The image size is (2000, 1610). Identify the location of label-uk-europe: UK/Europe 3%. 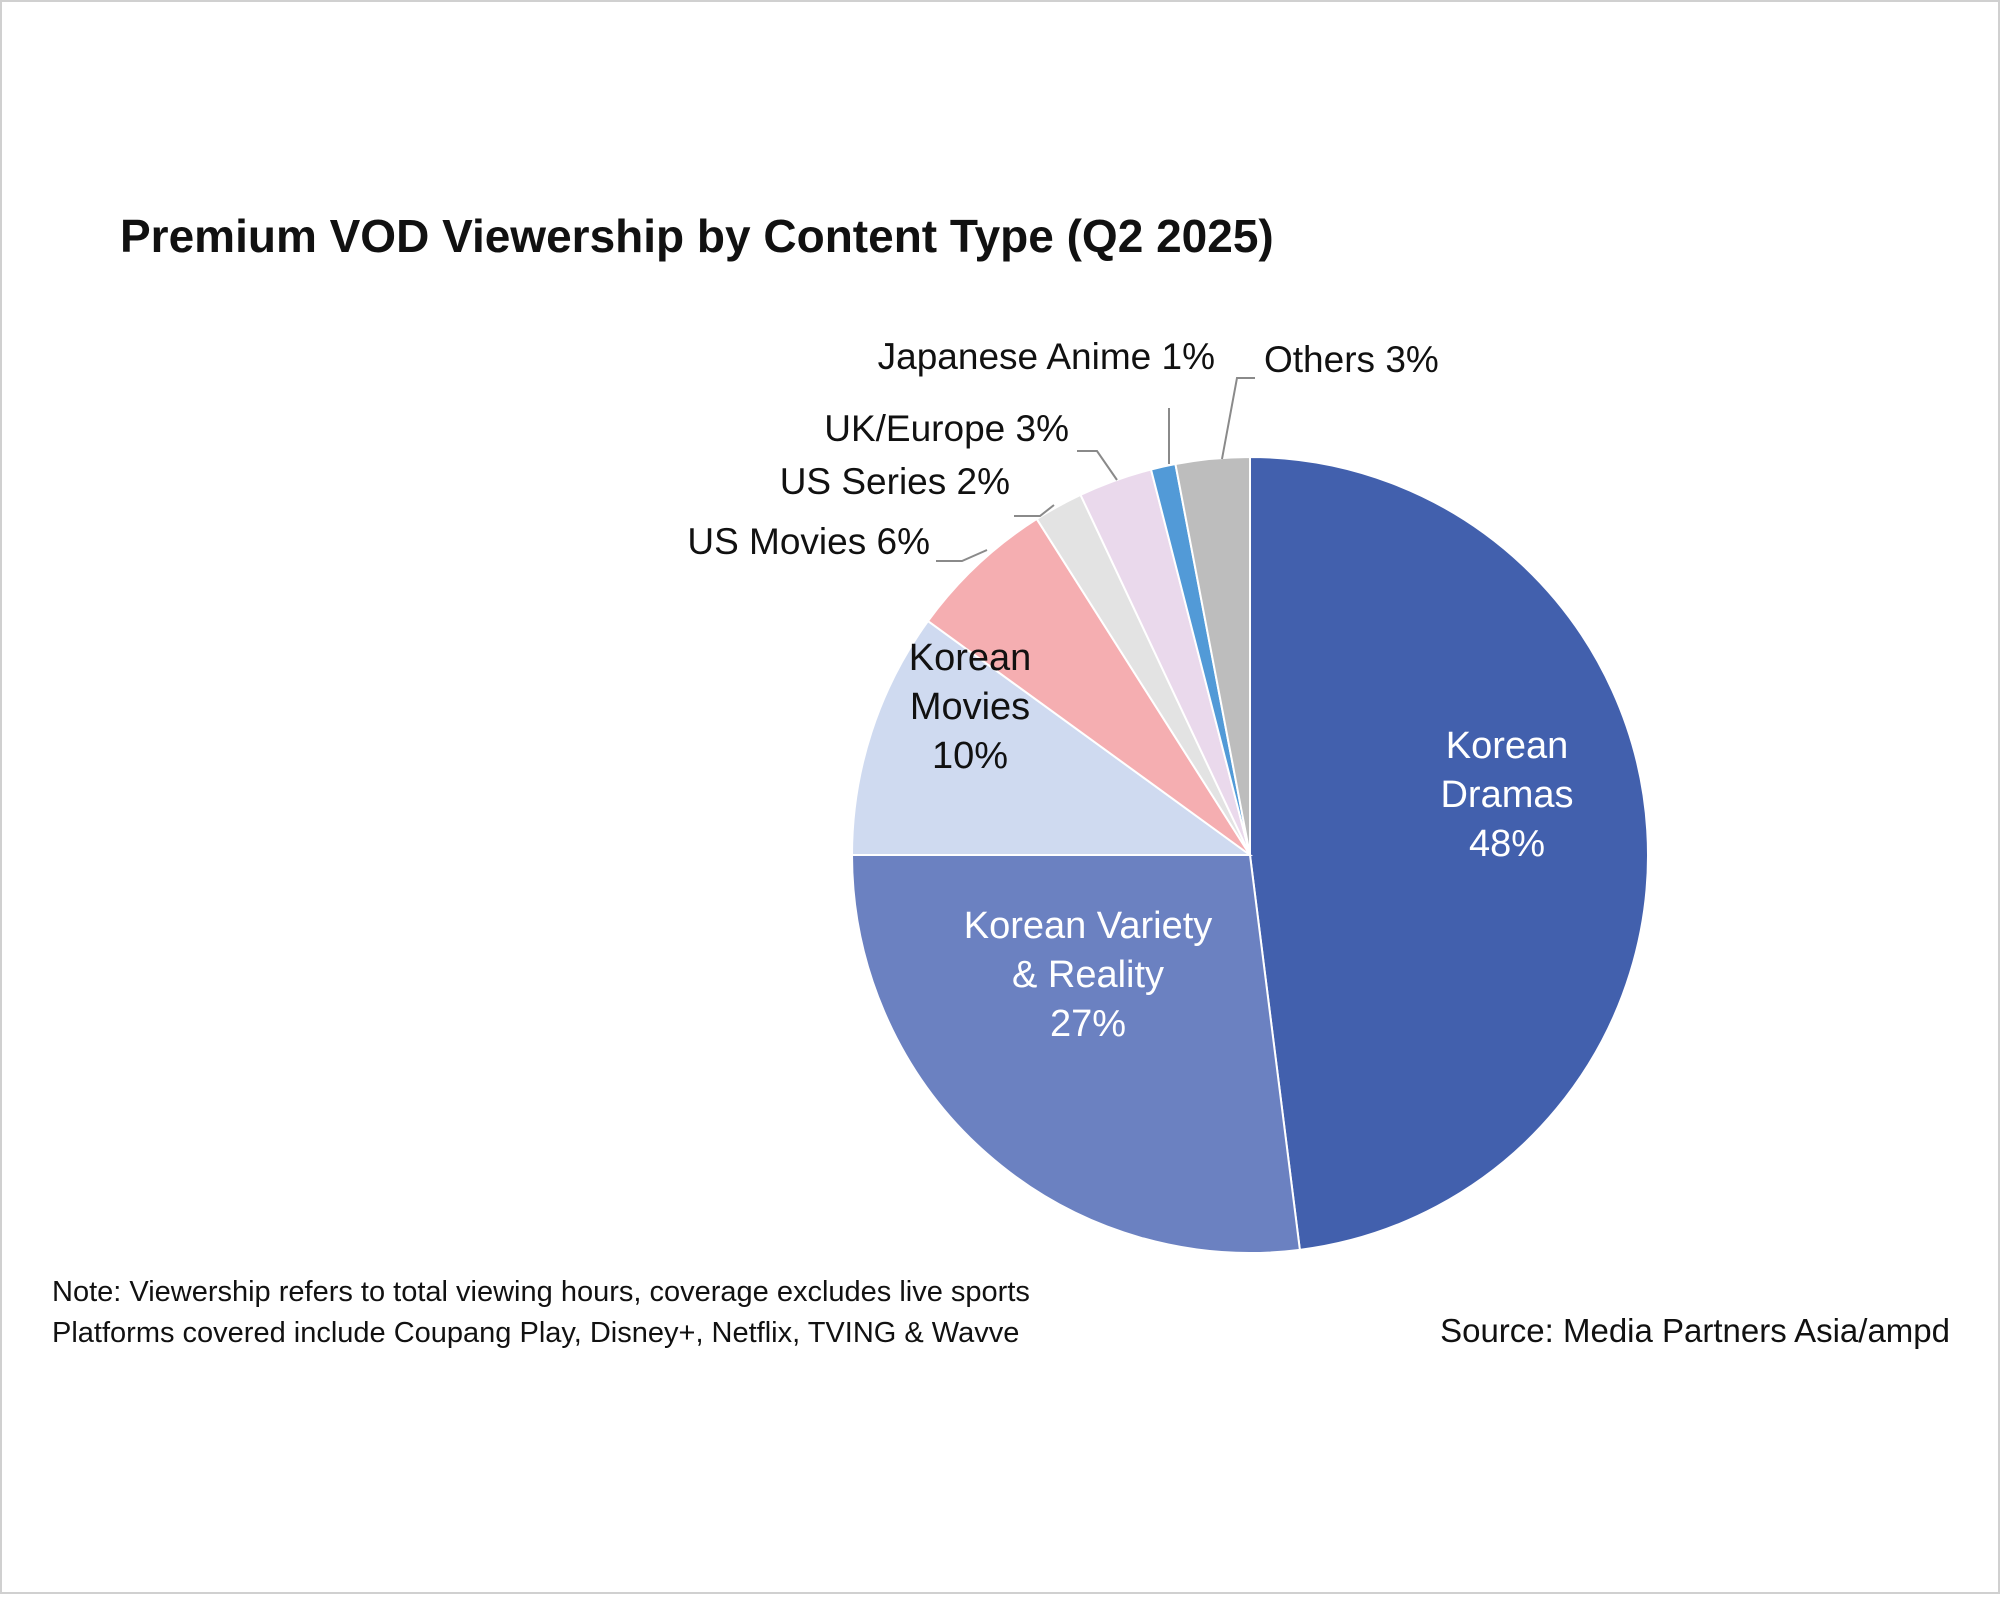
(946, 428).